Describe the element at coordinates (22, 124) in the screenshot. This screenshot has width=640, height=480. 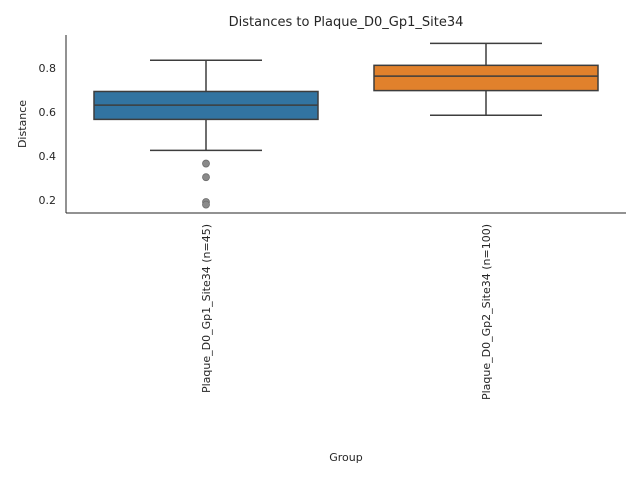
I see `y-axis-label: Distance` at that location.